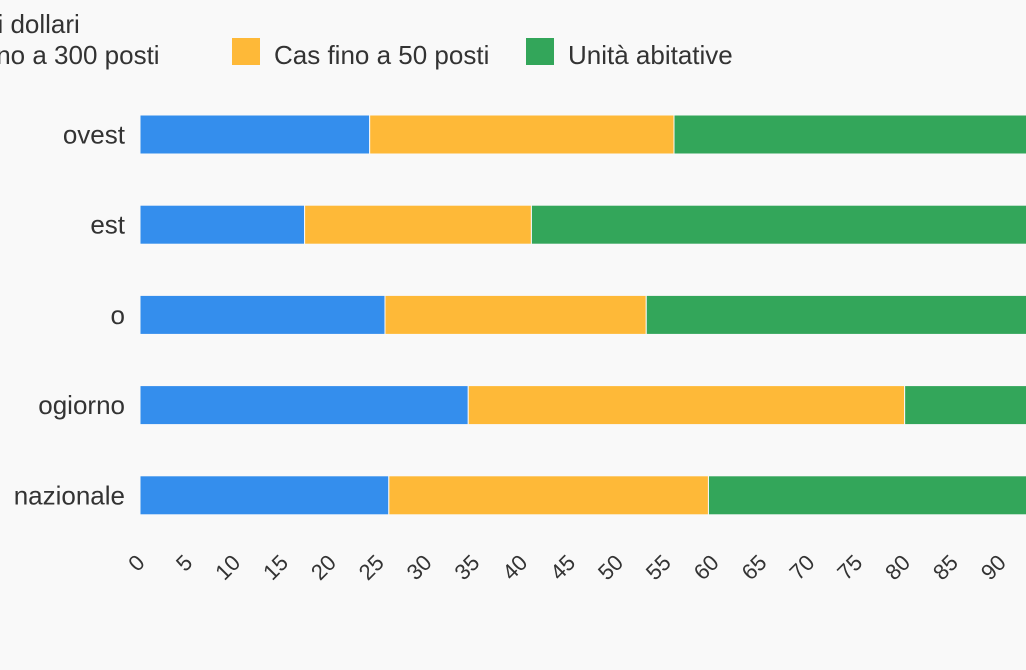  Describe the element at coordinates (466, 567) in the screenshot. I see `x-tick-label: 35` at that location.